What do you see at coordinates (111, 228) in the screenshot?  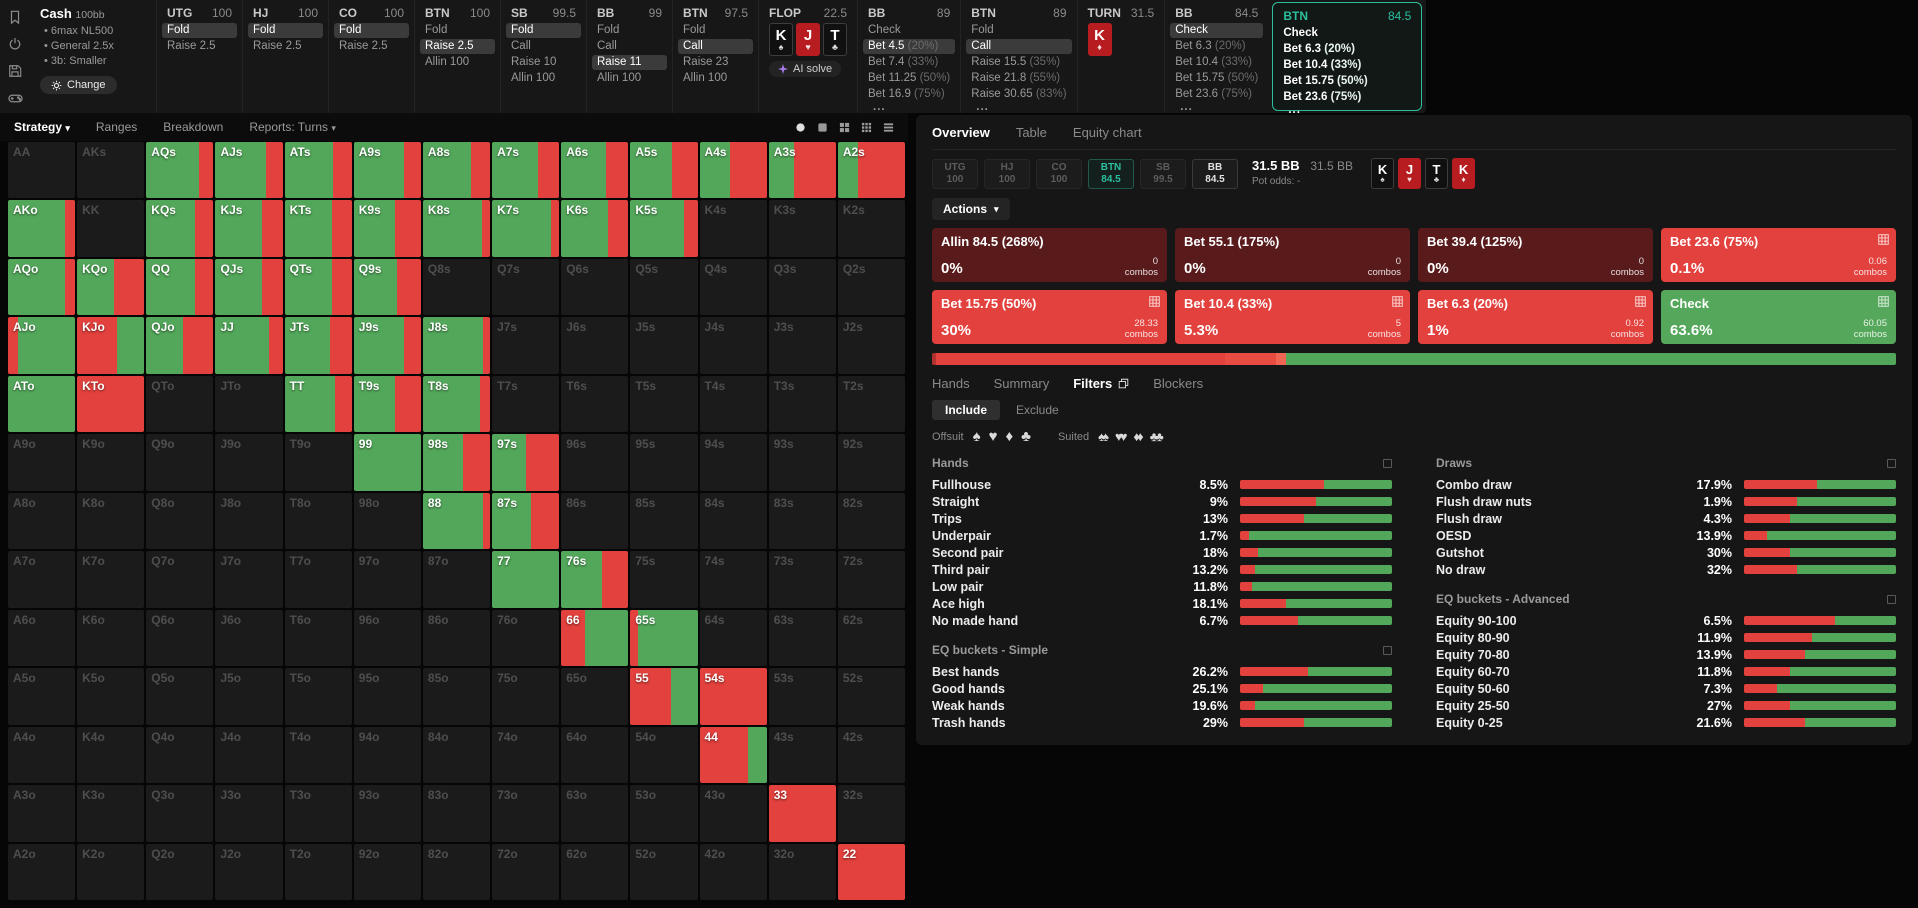 I see `cell-KK: KK` at bounding box center [111, 228].